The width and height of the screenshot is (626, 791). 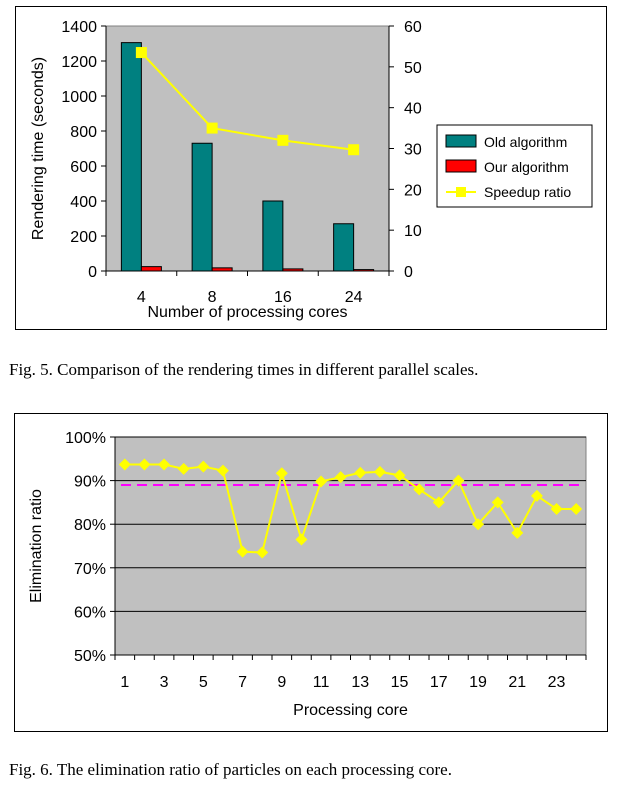 What do you see at coordinates (83, 167) in the screenshot?
I see `left-axis-tick-label: 600` at bounding box center [83, 167].